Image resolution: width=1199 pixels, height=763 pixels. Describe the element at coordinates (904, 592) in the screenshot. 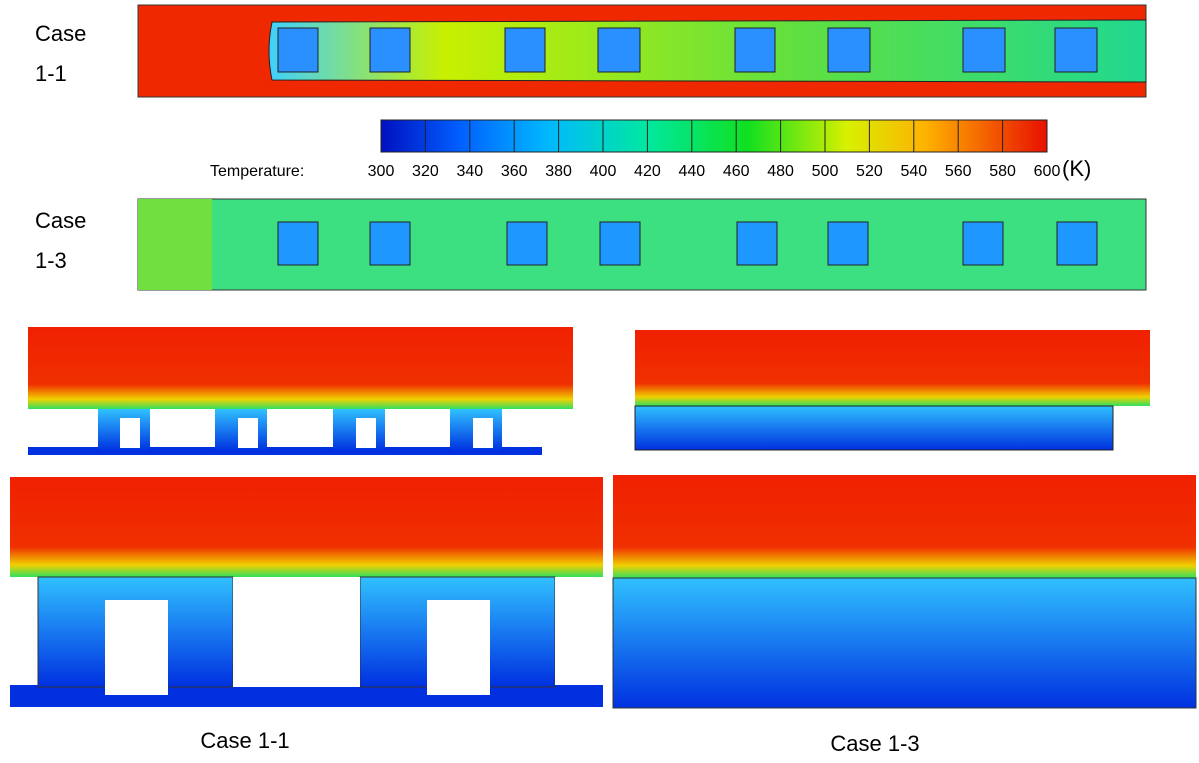

I see `contour-large-right` at that location.